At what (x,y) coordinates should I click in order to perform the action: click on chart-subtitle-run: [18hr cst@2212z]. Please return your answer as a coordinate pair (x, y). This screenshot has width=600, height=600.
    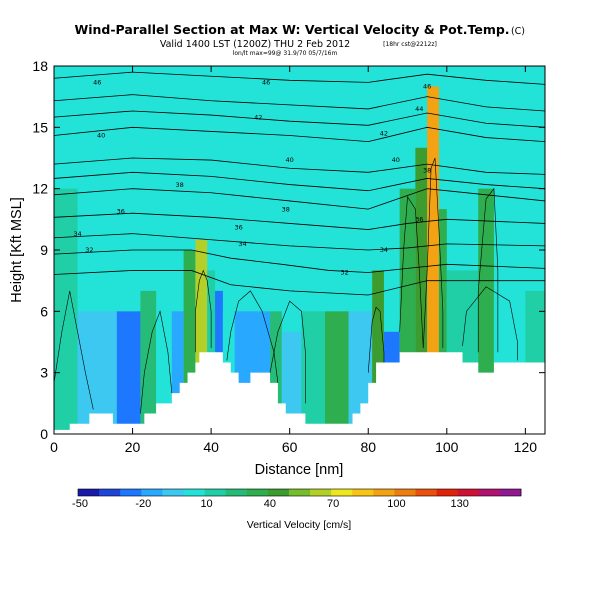
    Looking at the image, I should click on (410, 44).